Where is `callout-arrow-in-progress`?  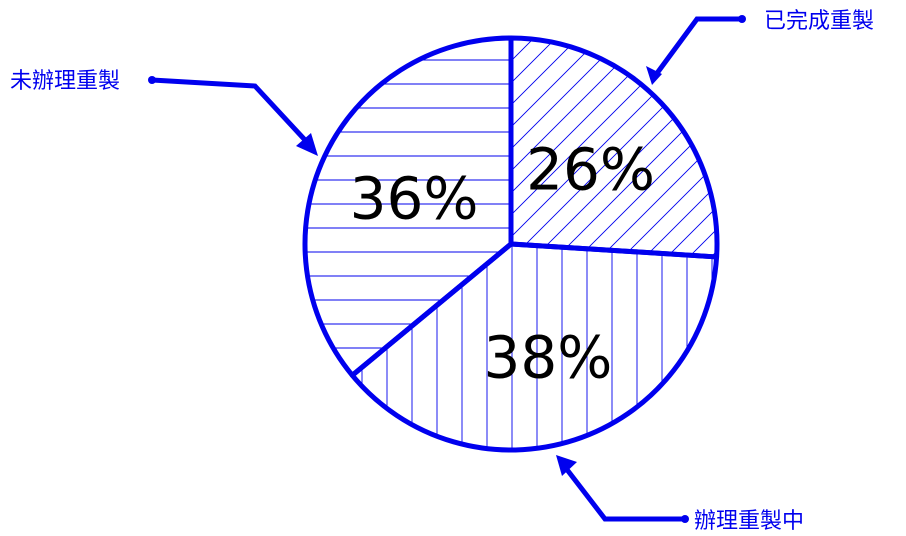 callout-arrow-in-progress is located at coordinates (566, 465).